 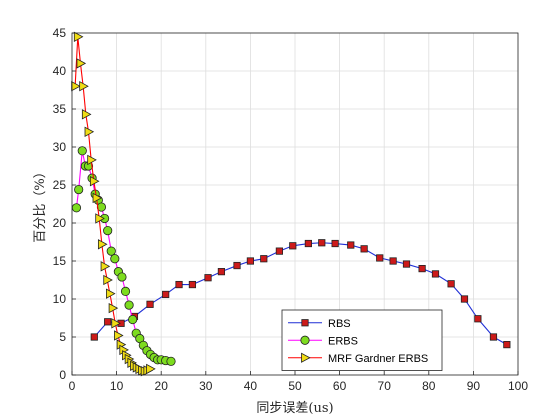 What do you see at coordinates (60, 71) in the screenshot?
I see `y-tick-label: 40` at bounding box center [60, 71].